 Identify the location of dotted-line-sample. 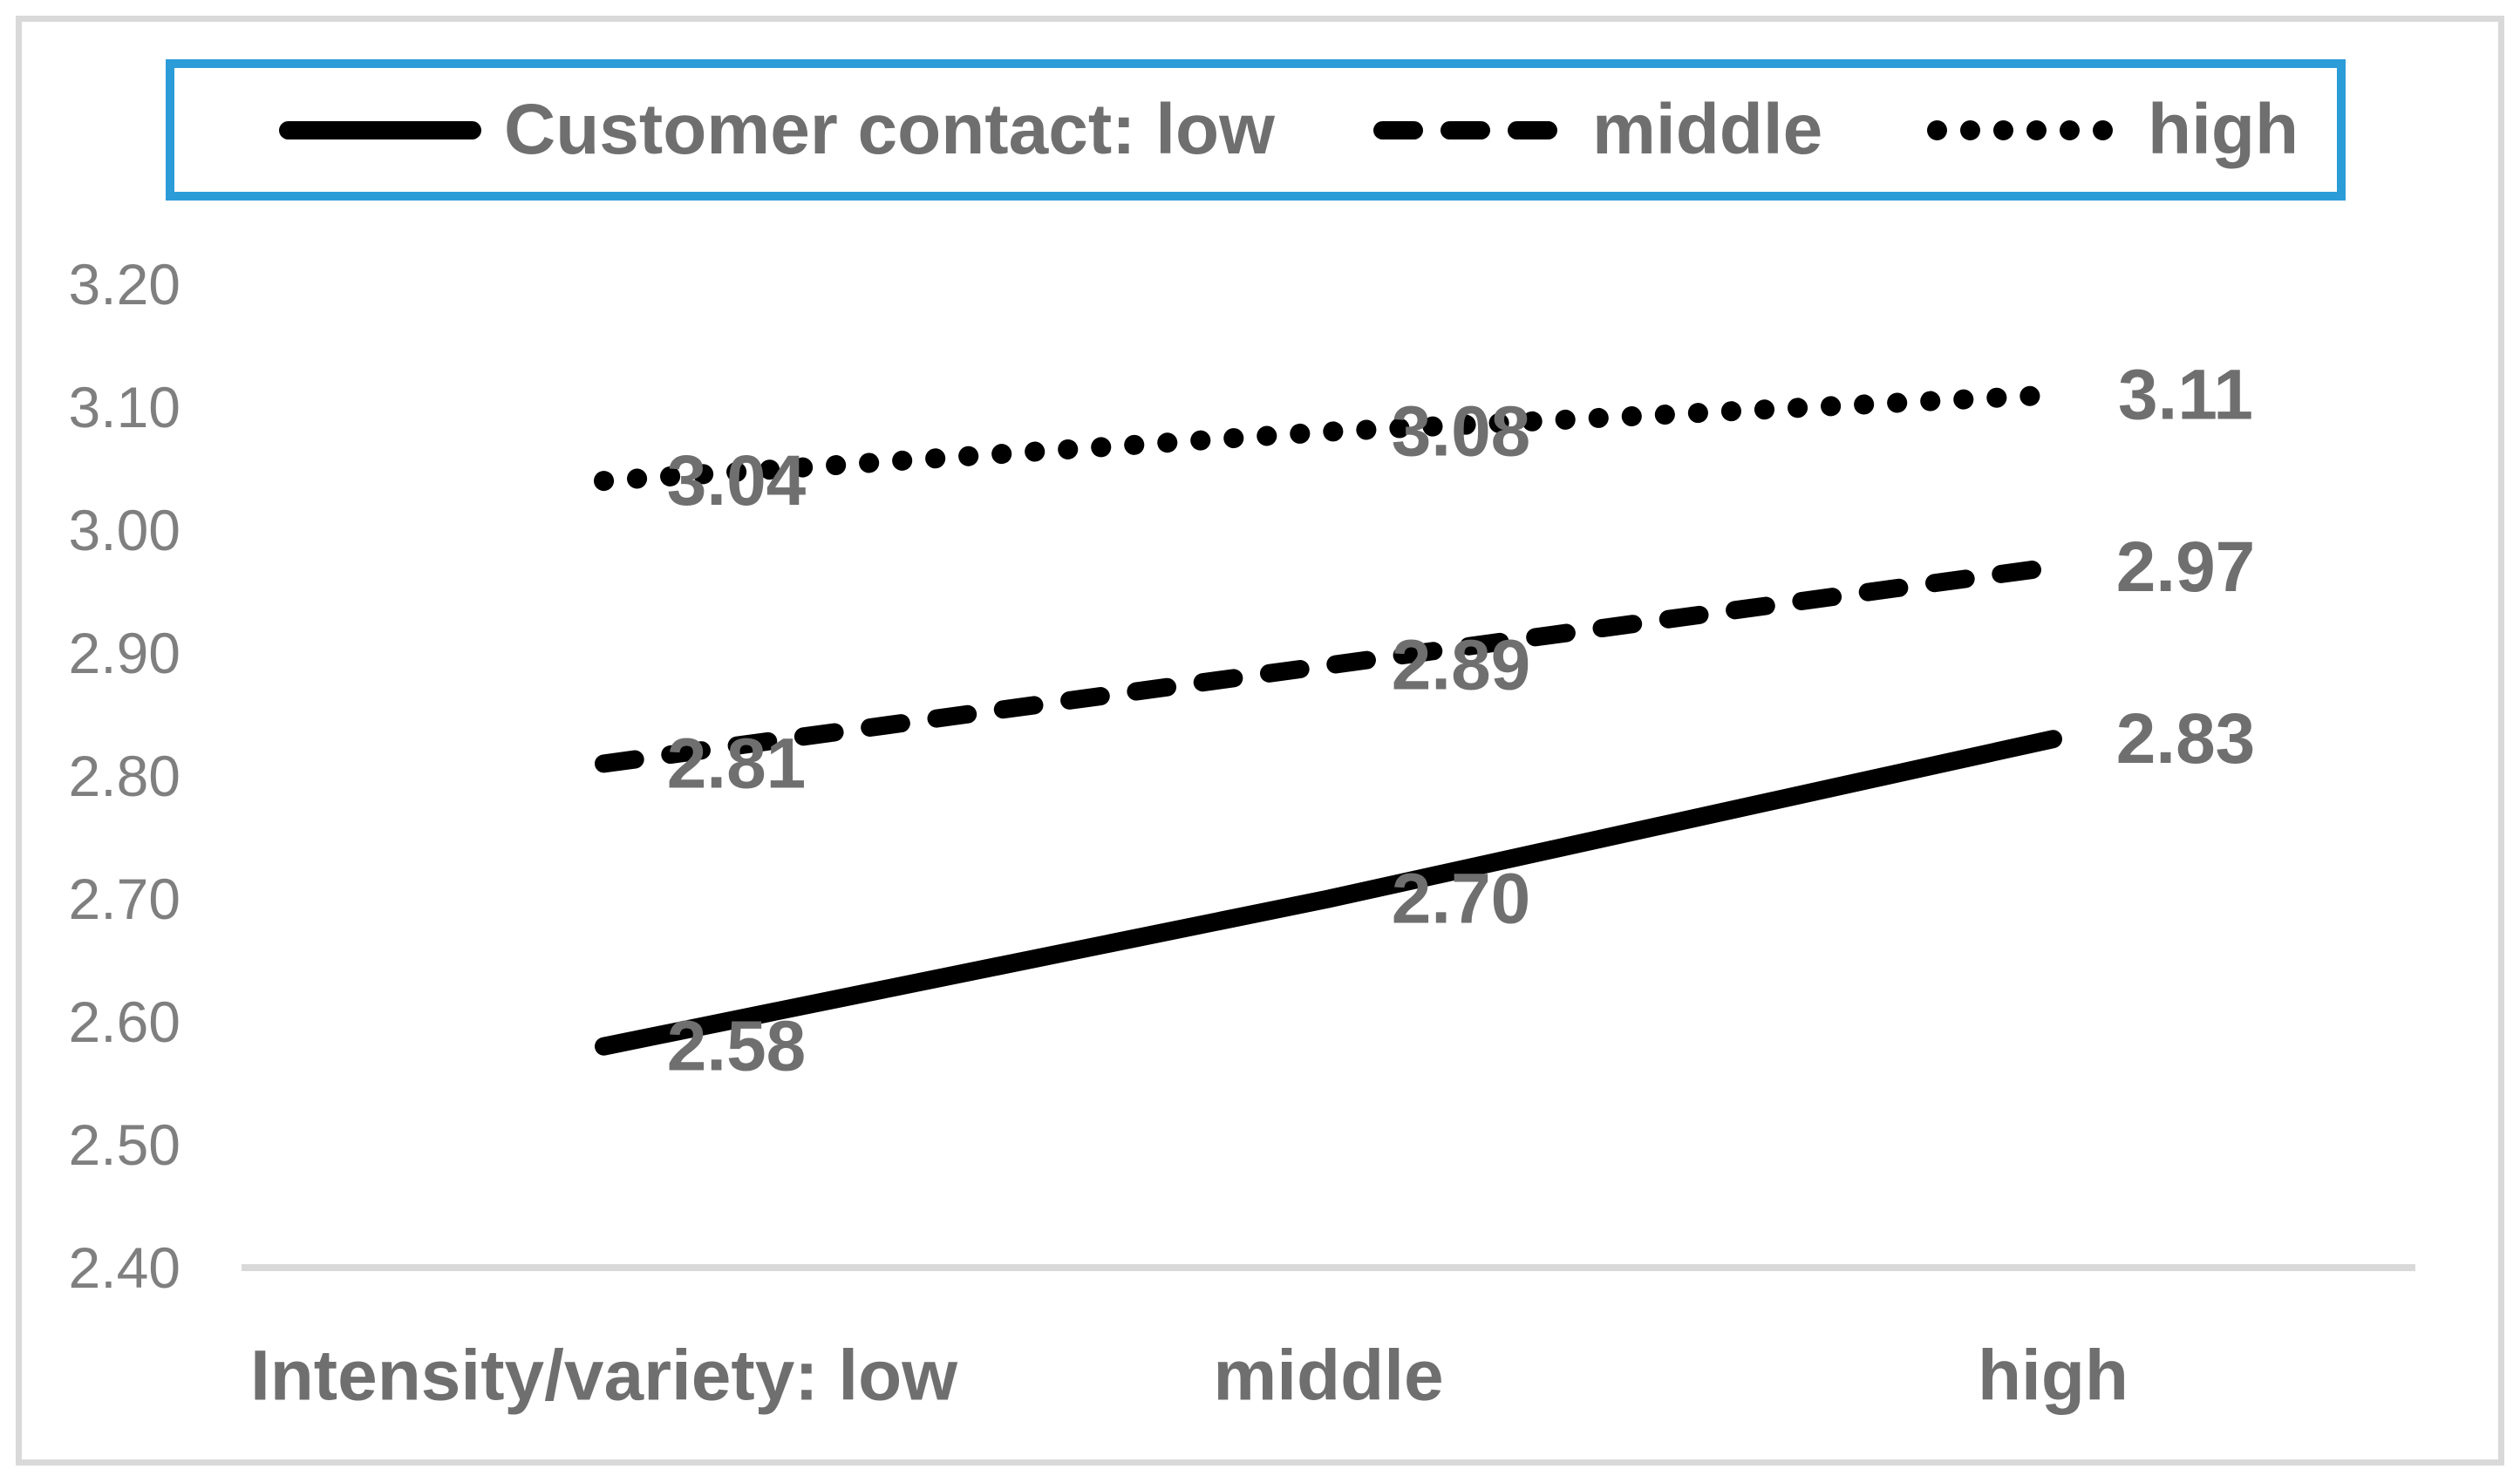
(2020, 129).